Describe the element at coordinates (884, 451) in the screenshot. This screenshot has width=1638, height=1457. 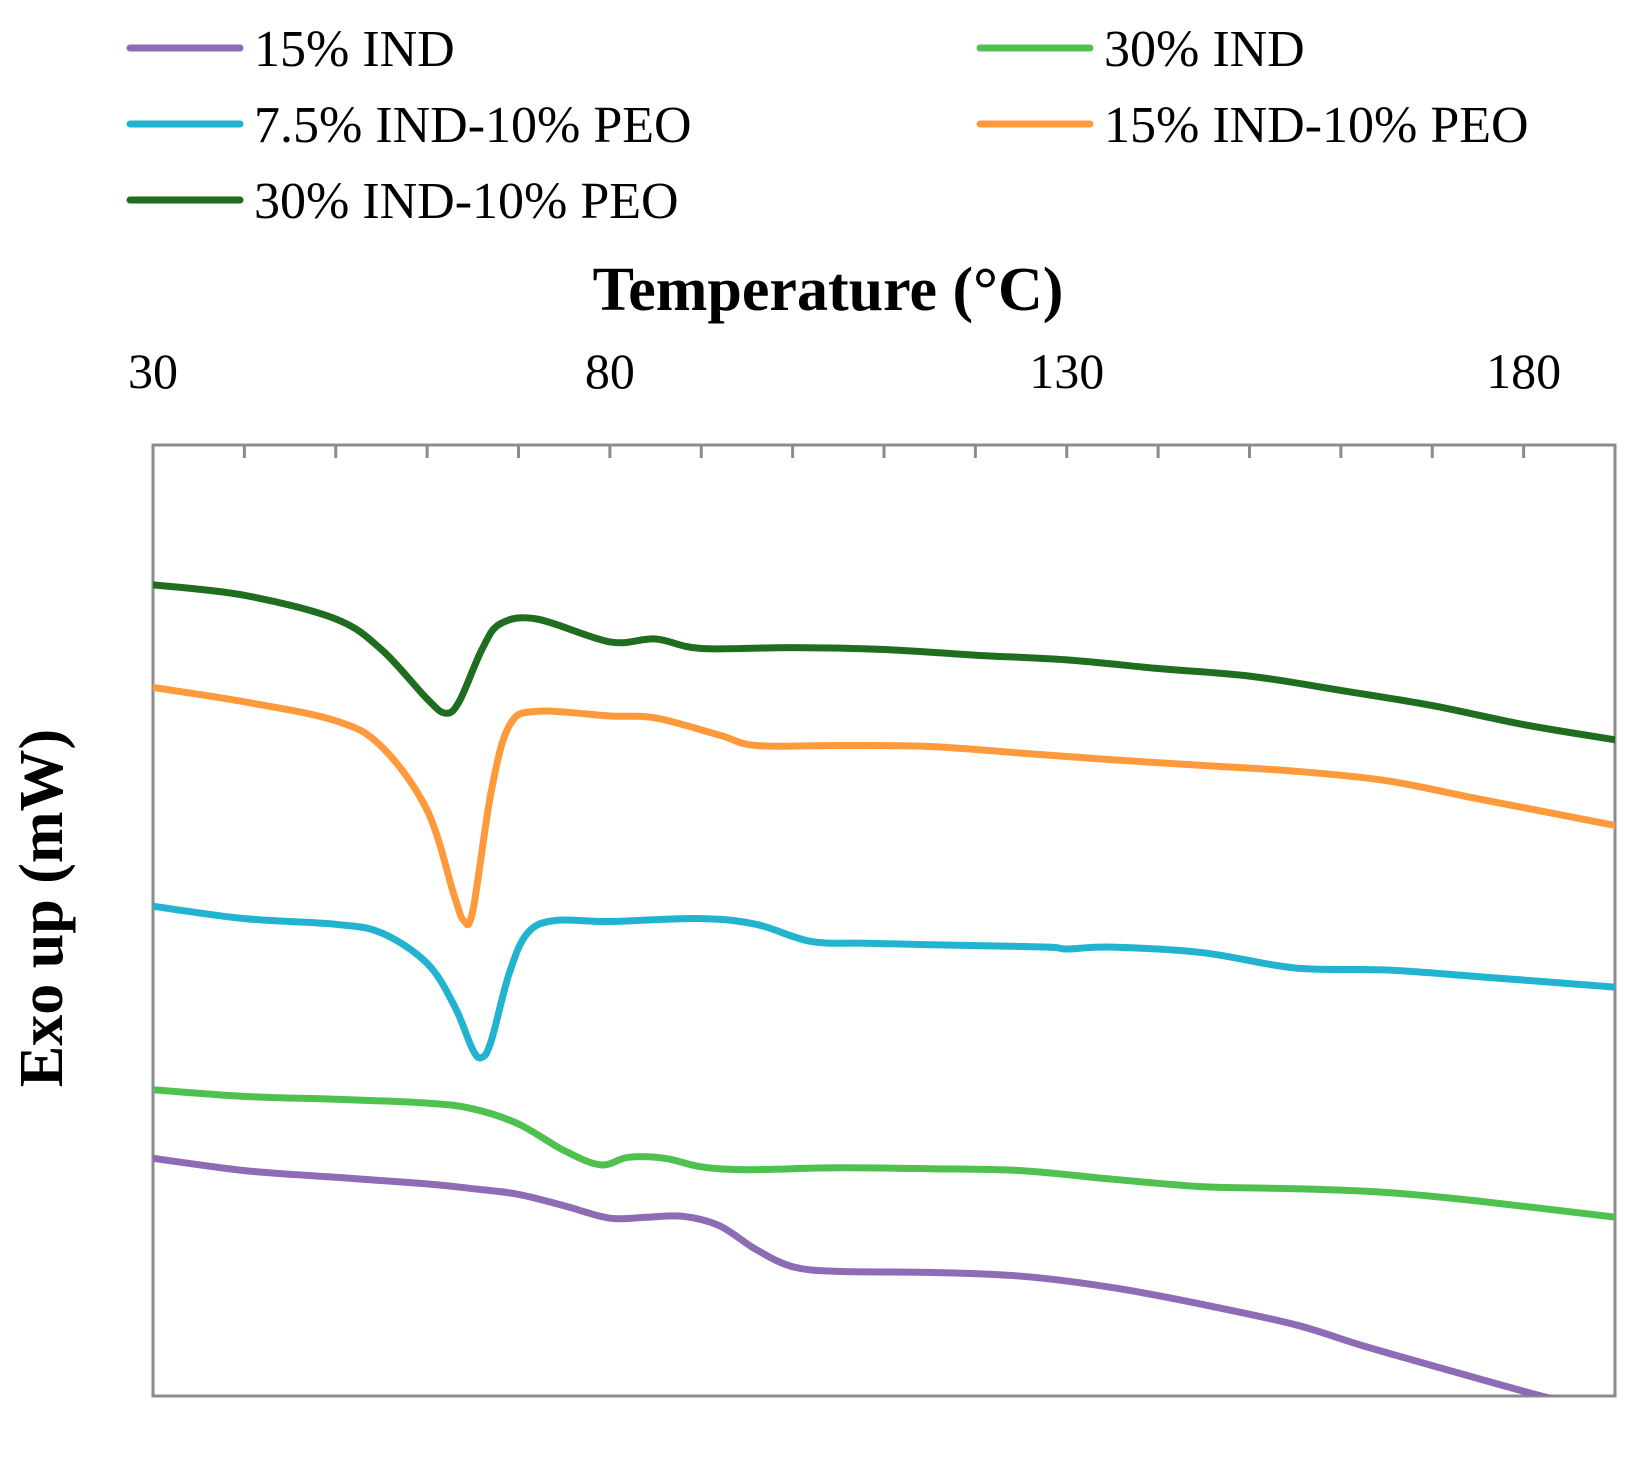
I see `x-axis-ticks` at that location.